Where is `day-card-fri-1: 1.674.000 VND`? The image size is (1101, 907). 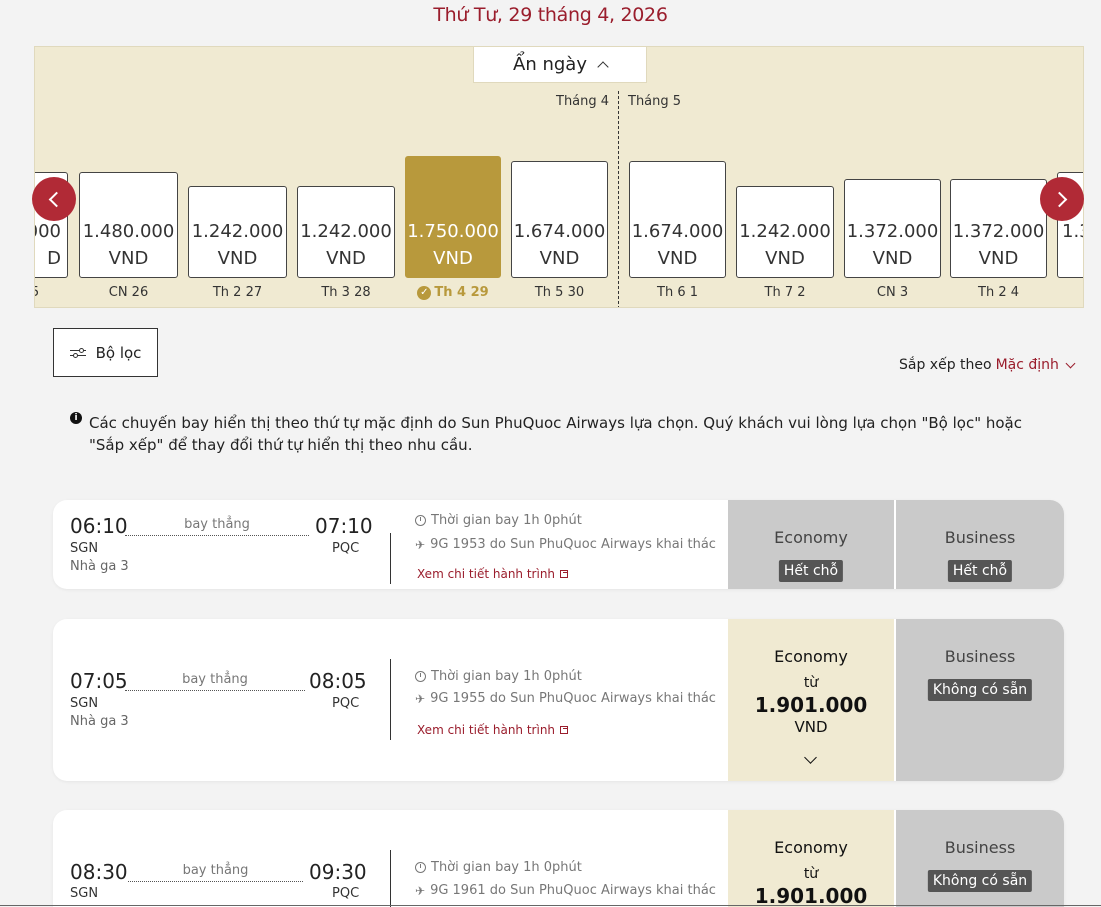 day-card-fri-1: 1.674.000 VND is located at coordinates (677, 219).